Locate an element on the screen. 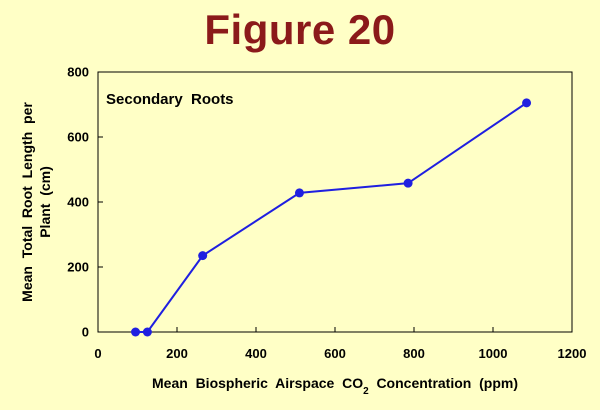  slide-title: Figure 20 is located at coordinates (300, 29).